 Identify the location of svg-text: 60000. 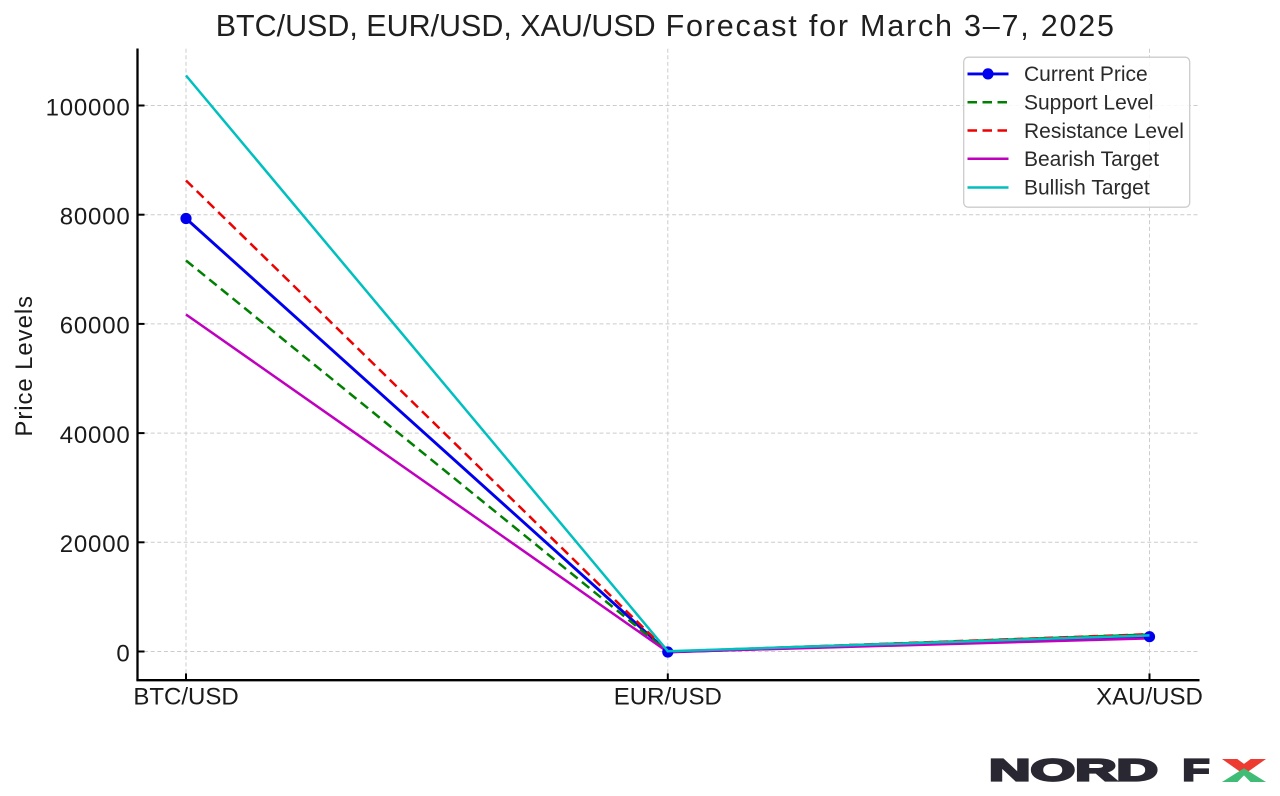
(95, 326).